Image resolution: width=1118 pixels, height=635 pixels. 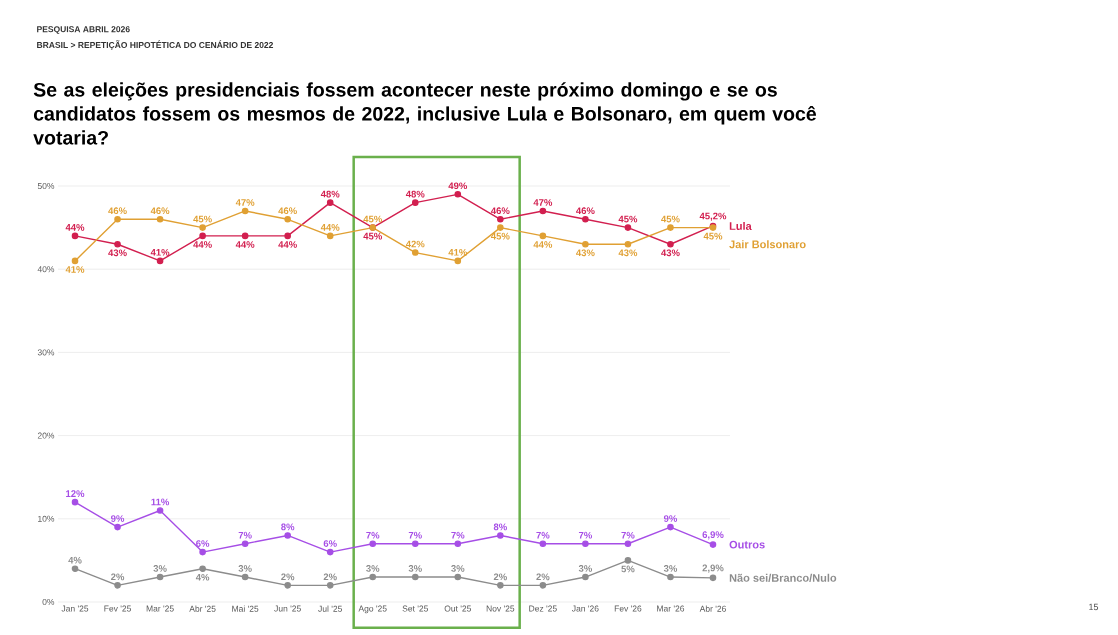 I want to click on x-tick-label: Jan '26, so click(x=585, y=608).